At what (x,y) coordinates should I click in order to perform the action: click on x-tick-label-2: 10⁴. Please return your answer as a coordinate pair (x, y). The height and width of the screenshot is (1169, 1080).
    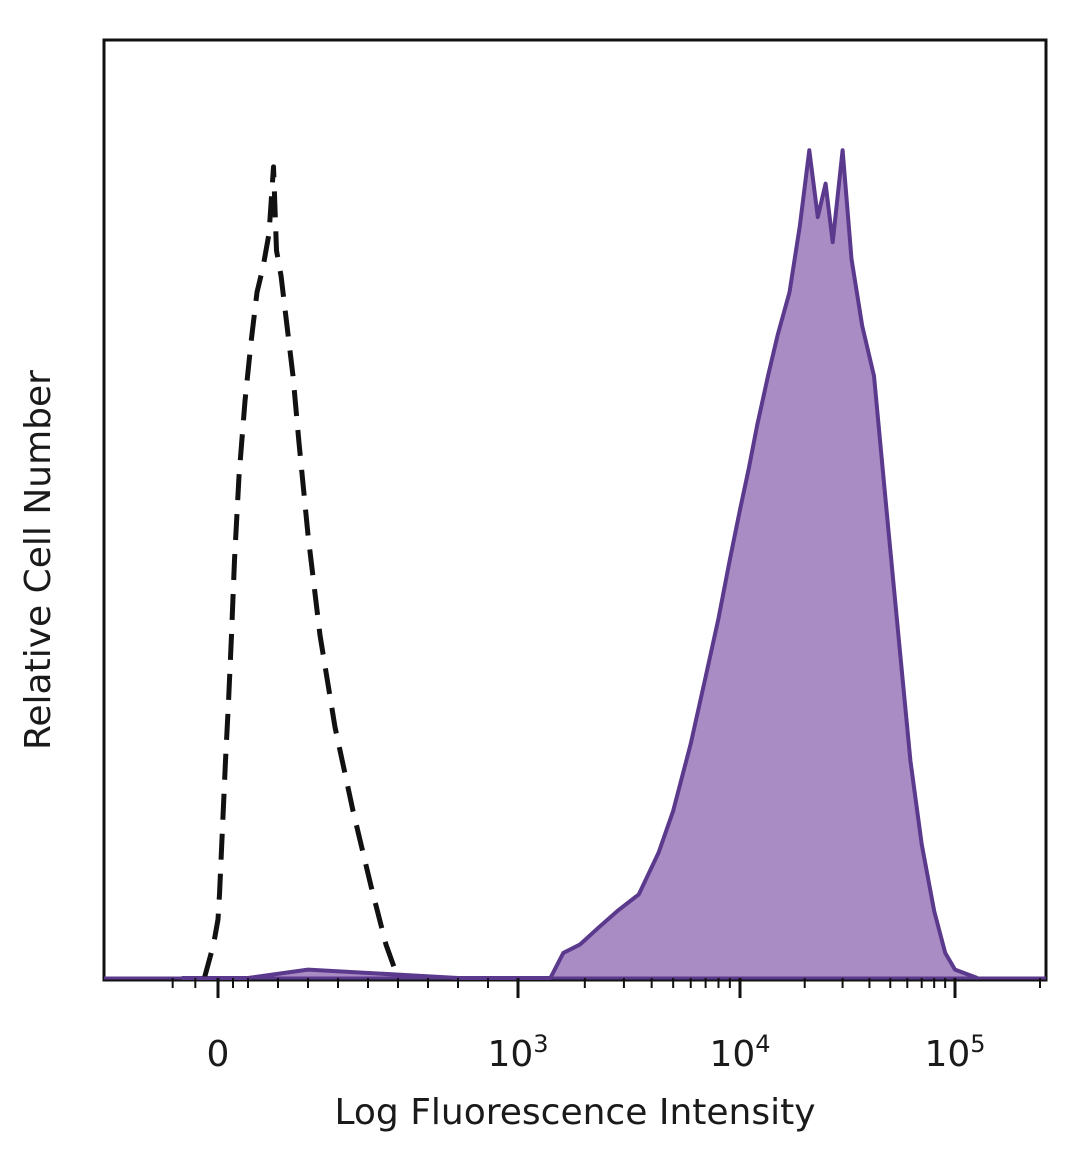
    Looking at the image, I should click on (739, 1052).